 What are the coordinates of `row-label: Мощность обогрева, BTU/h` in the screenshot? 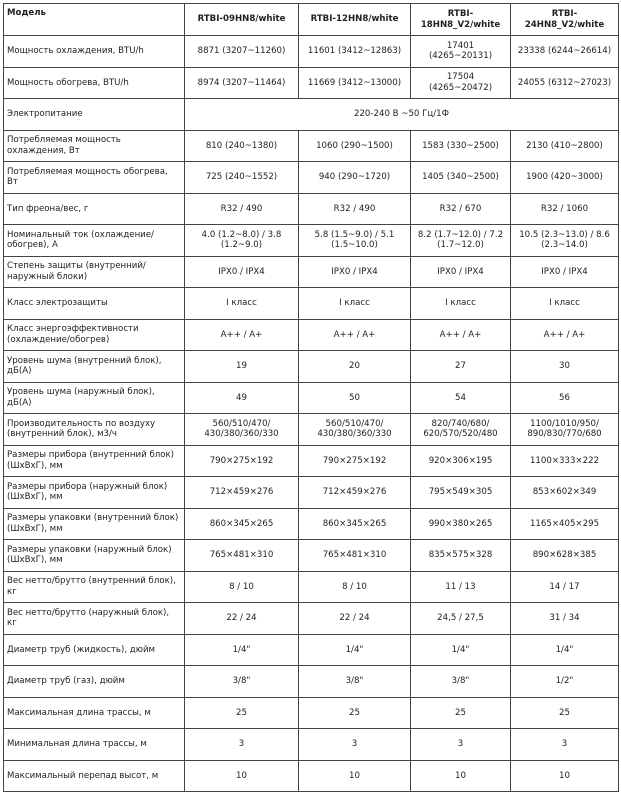 It's located at (94, 82).